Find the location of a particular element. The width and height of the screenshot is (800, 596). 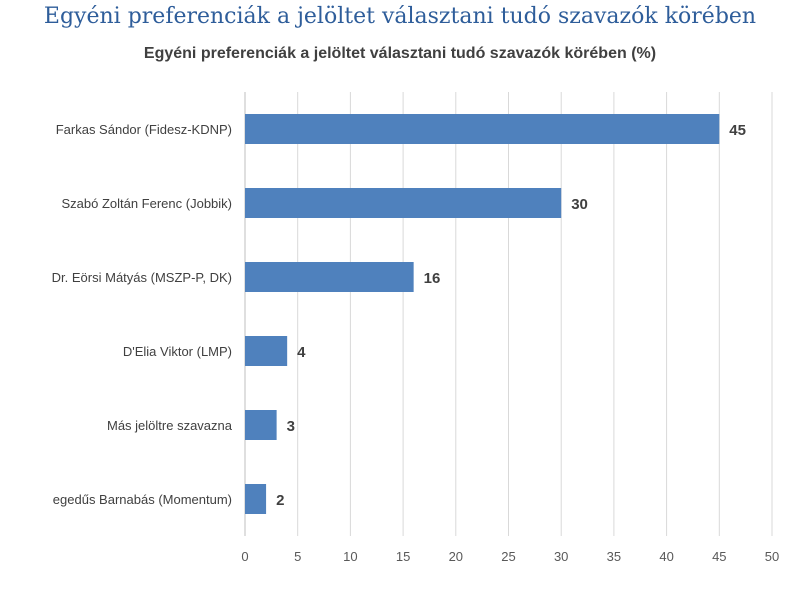

data-label: 16 is located at coordinates (432, 278).